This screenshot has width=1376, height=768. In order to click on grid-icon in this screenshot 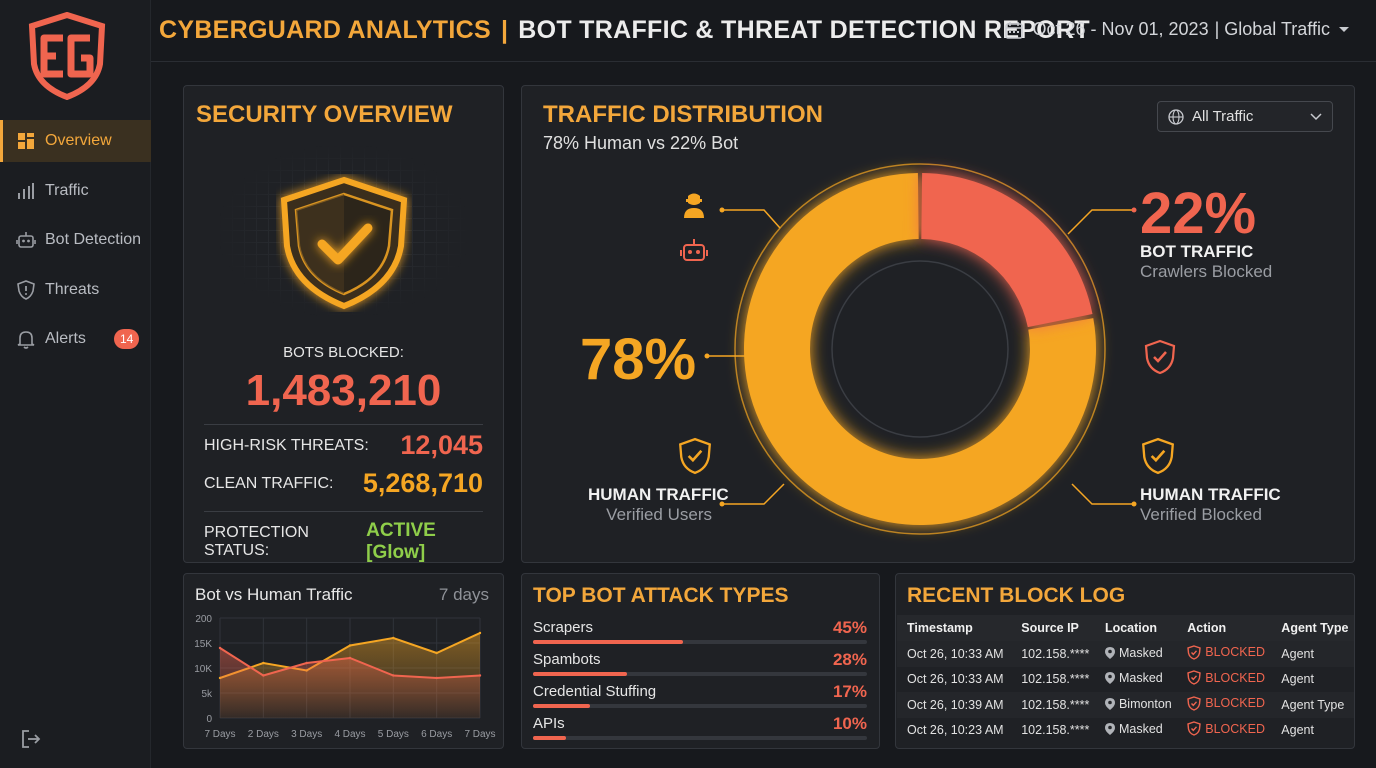, I will do `click(26, 141)`.